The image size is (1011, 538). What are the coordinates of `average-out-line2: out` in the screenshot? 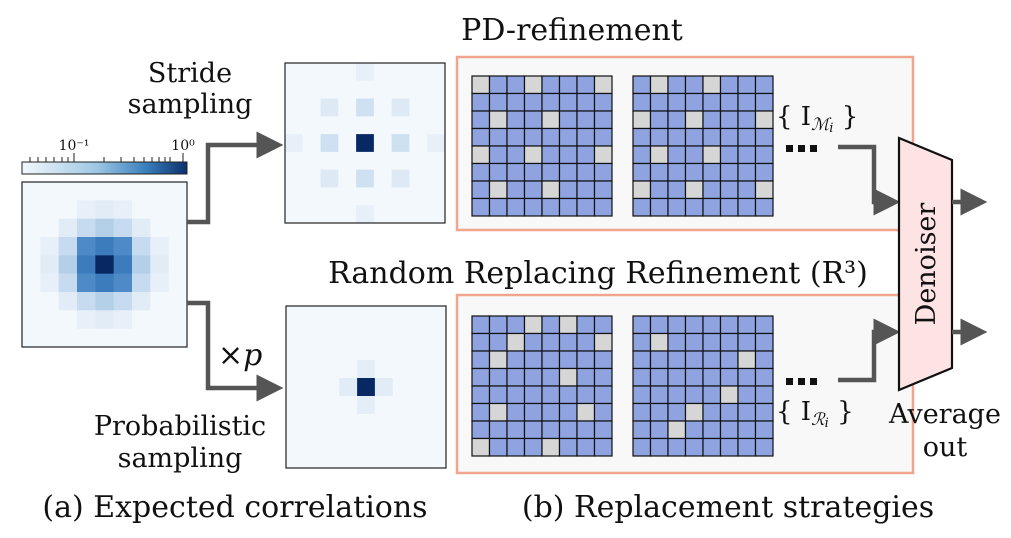 It's located at (945, 447).